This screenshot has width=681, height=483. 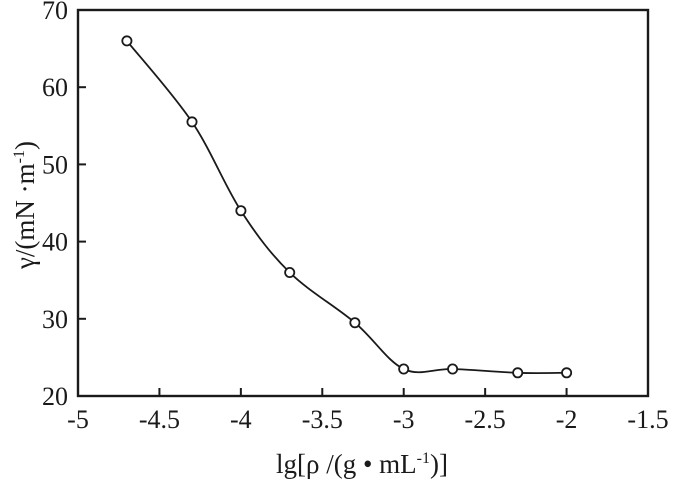 I want to click on x-tick-label: -3, so click(x=404, y=419).